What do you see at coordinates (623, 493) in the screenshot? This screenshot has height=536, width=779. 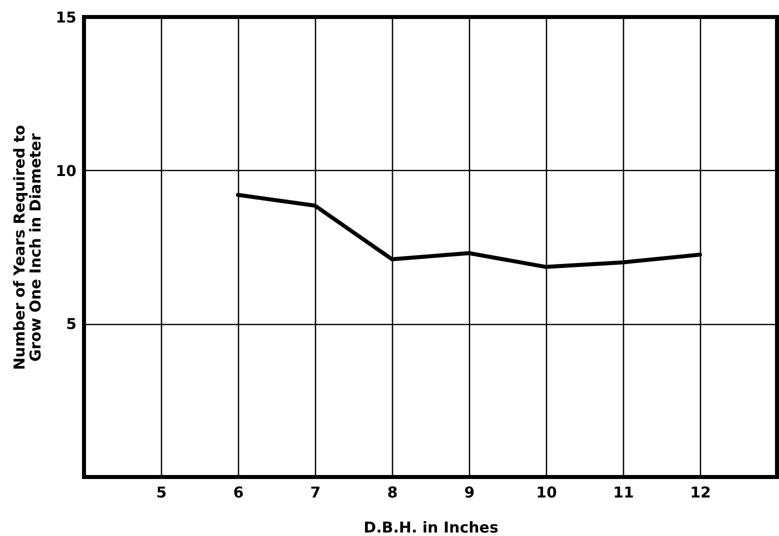 I see `x-tick-label: 11` at bounding box center [623, 493].